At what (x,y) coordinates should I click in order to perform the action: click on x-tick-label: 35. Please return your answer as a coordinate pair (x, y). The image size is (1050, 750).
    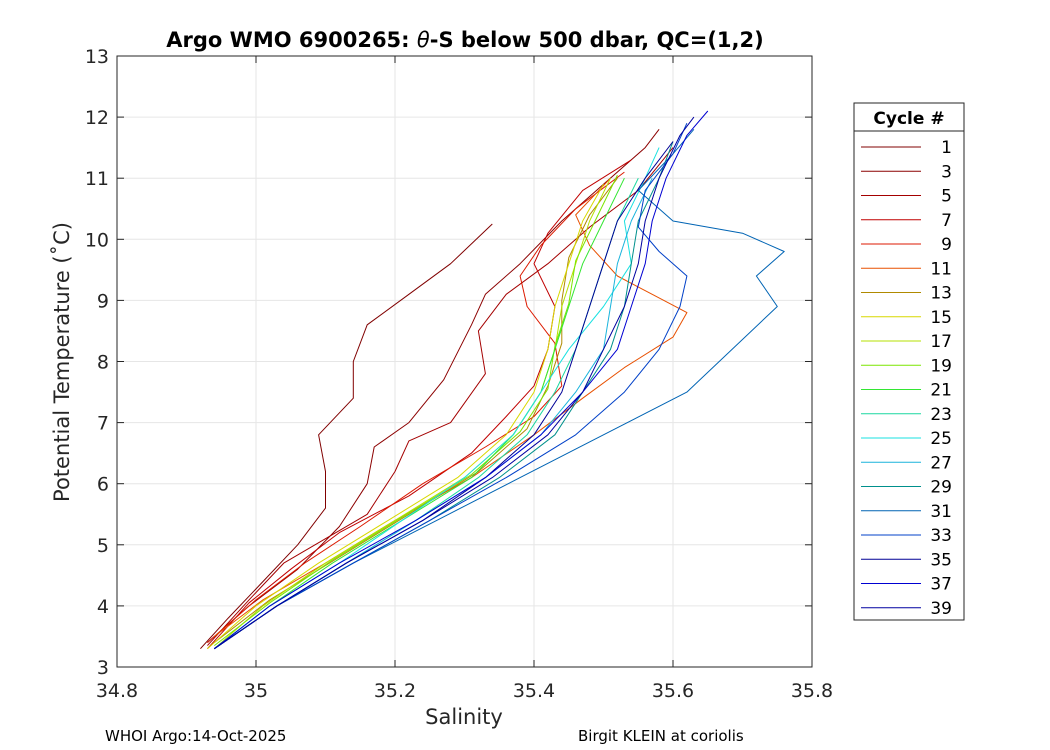
    Looking at the image, I should click on (256, 691).